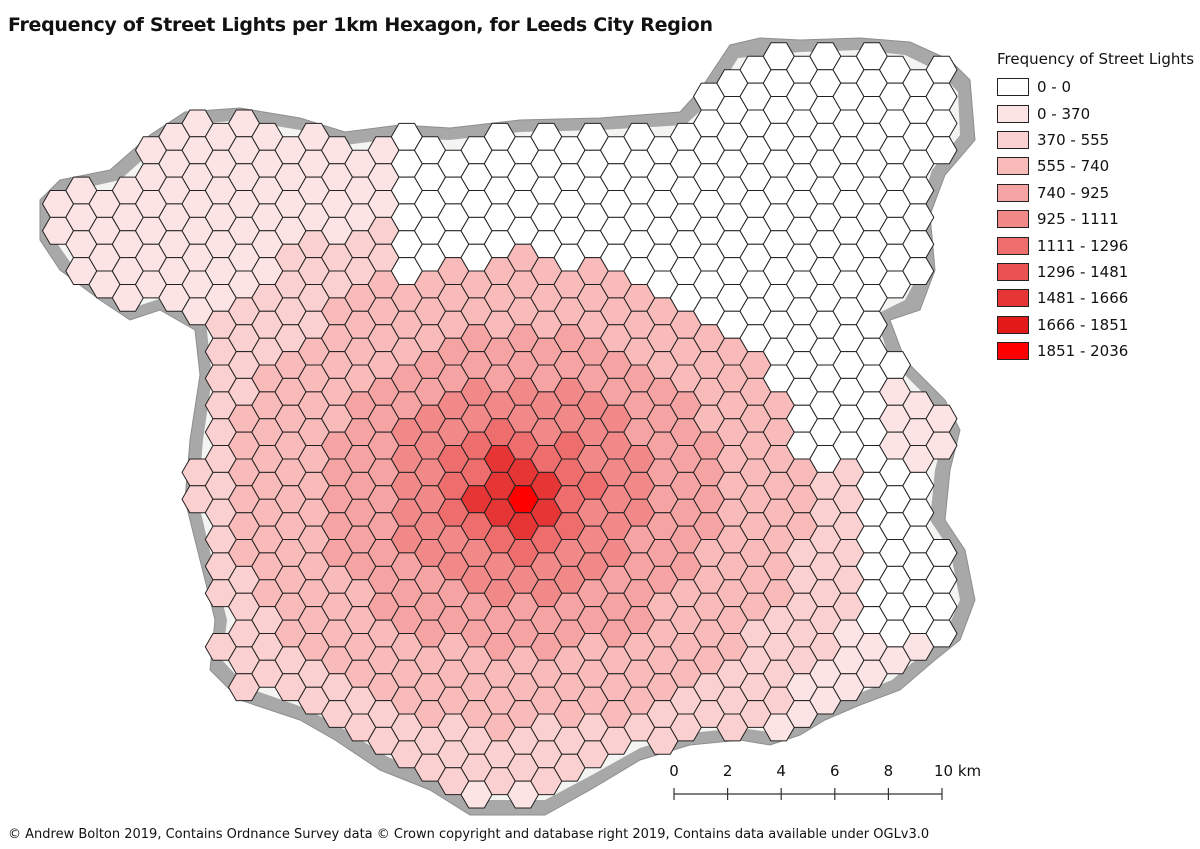  I want to click on scale-tick-label: 4, so click(781, 771).